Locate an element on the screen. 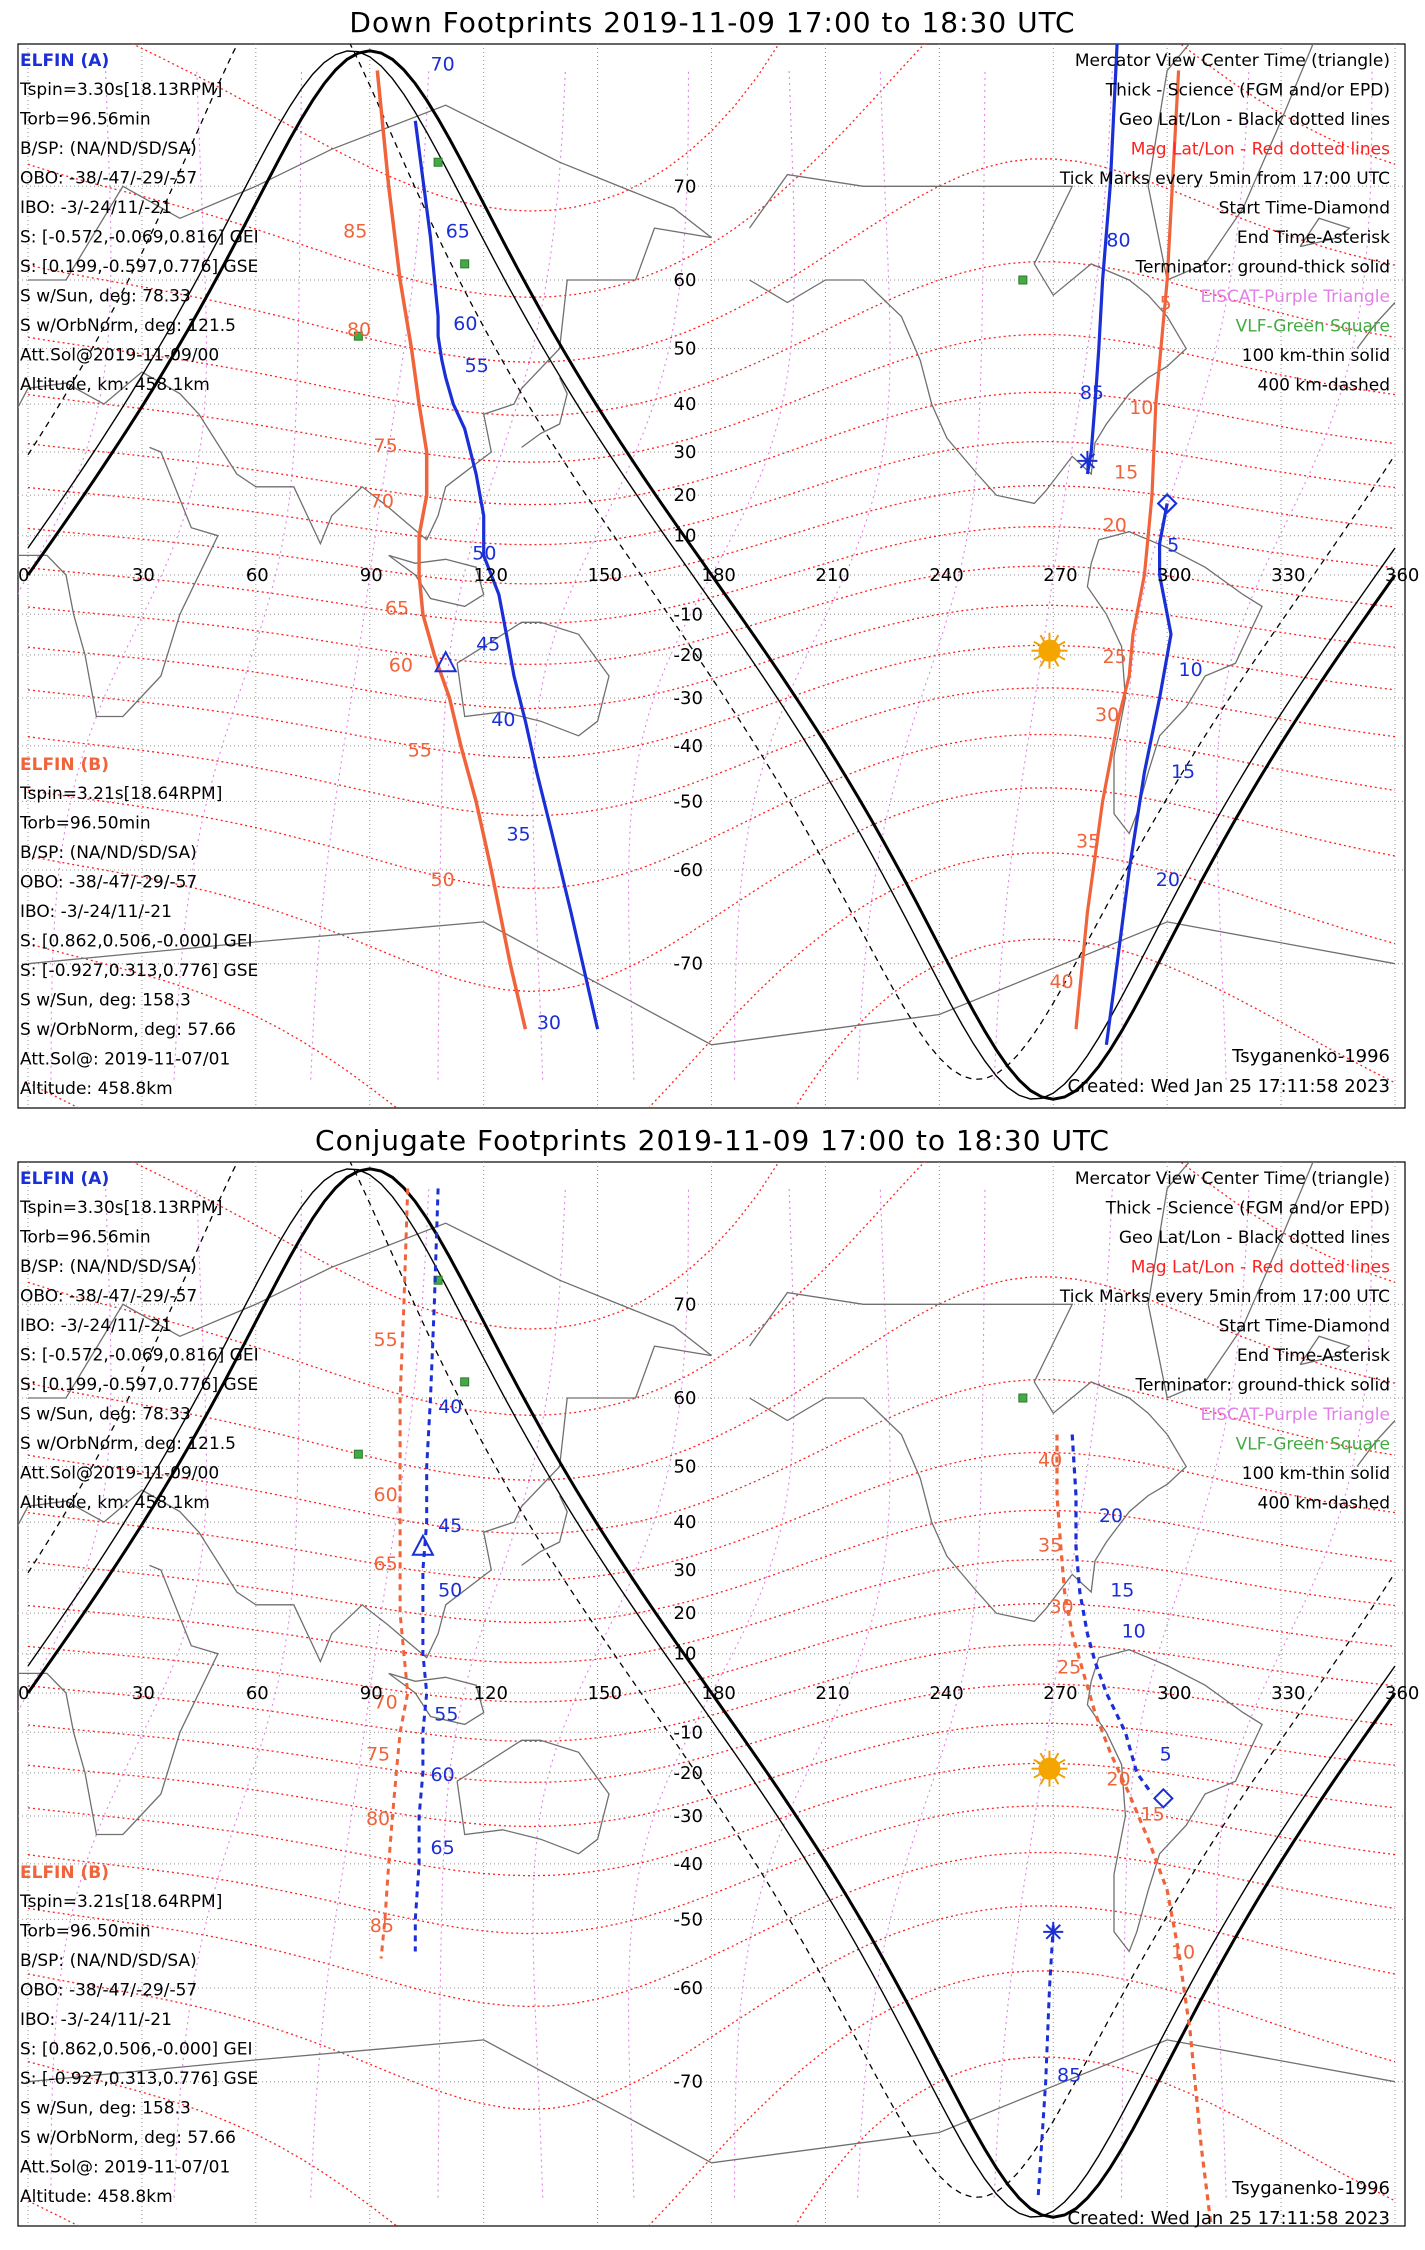 This screenshot has width=1425, height=2250. elfin-b-info-line: S w/Sun, deg: 158.3 is located at coordinates (105, 2109).